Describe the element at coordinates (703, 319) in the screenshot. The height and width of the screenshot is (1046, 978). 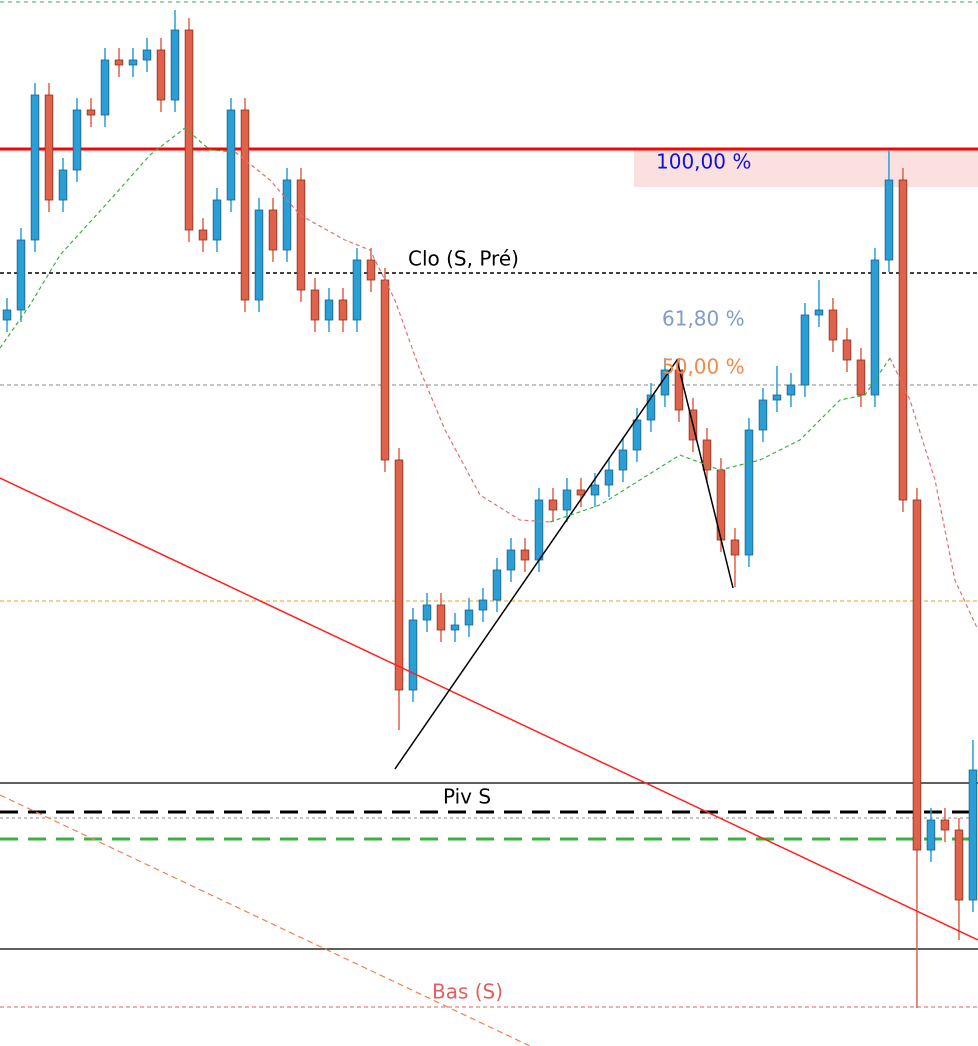
I see `fib-label: 61,80 %` at that location.